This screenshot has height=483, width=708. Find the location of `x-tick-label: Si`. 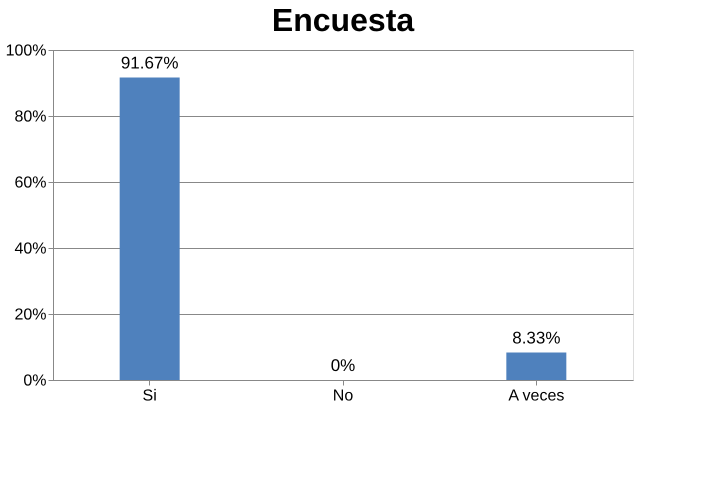

x-tick-label: Si is located at coordinates (149, 396).